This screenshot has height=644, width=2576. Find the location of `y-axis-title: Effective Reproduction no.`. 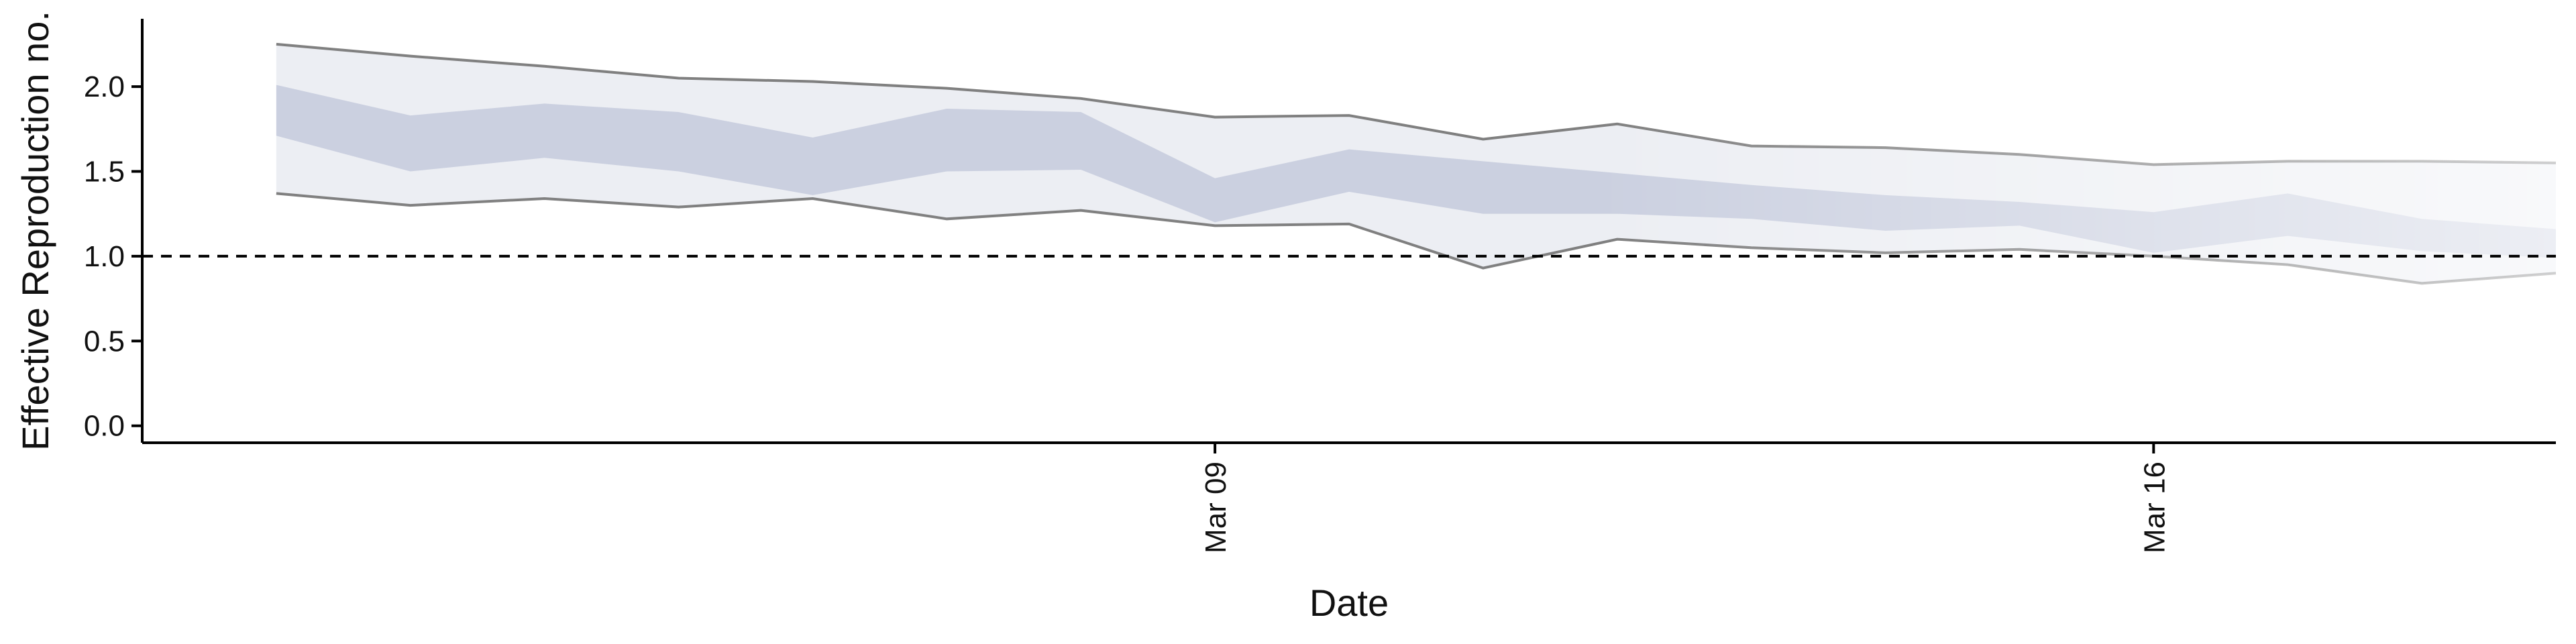

y-axis-title: Effective Reproduction no. is located at coordinates (35, 231).